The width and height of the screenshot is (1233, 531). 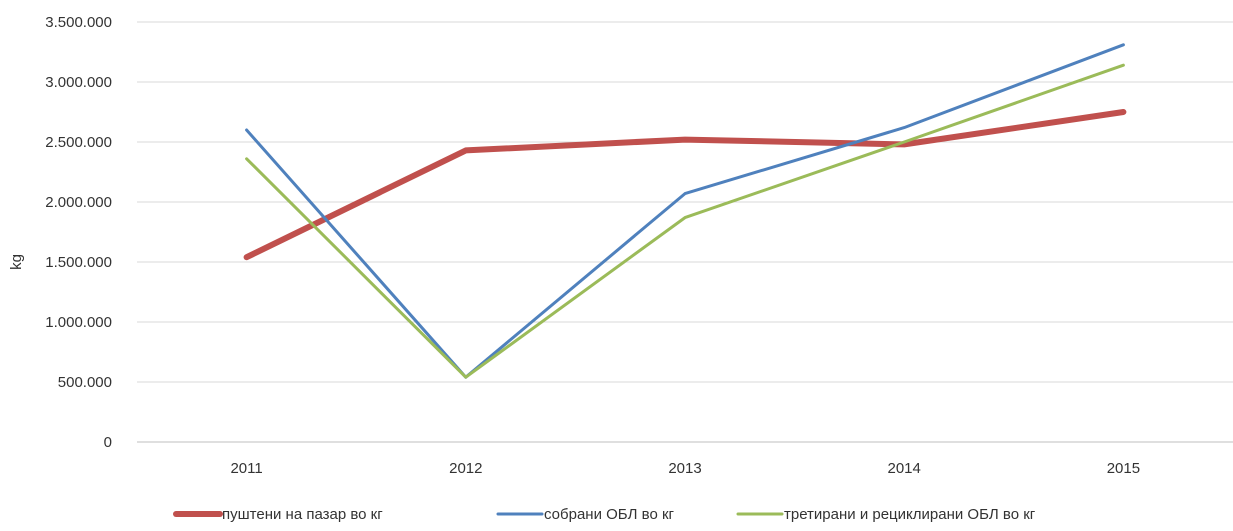 What do you see at coordinates (85, 382) in the screenshot?
I see `y-tick-label: 500.000` at bounding box center [85, 382].